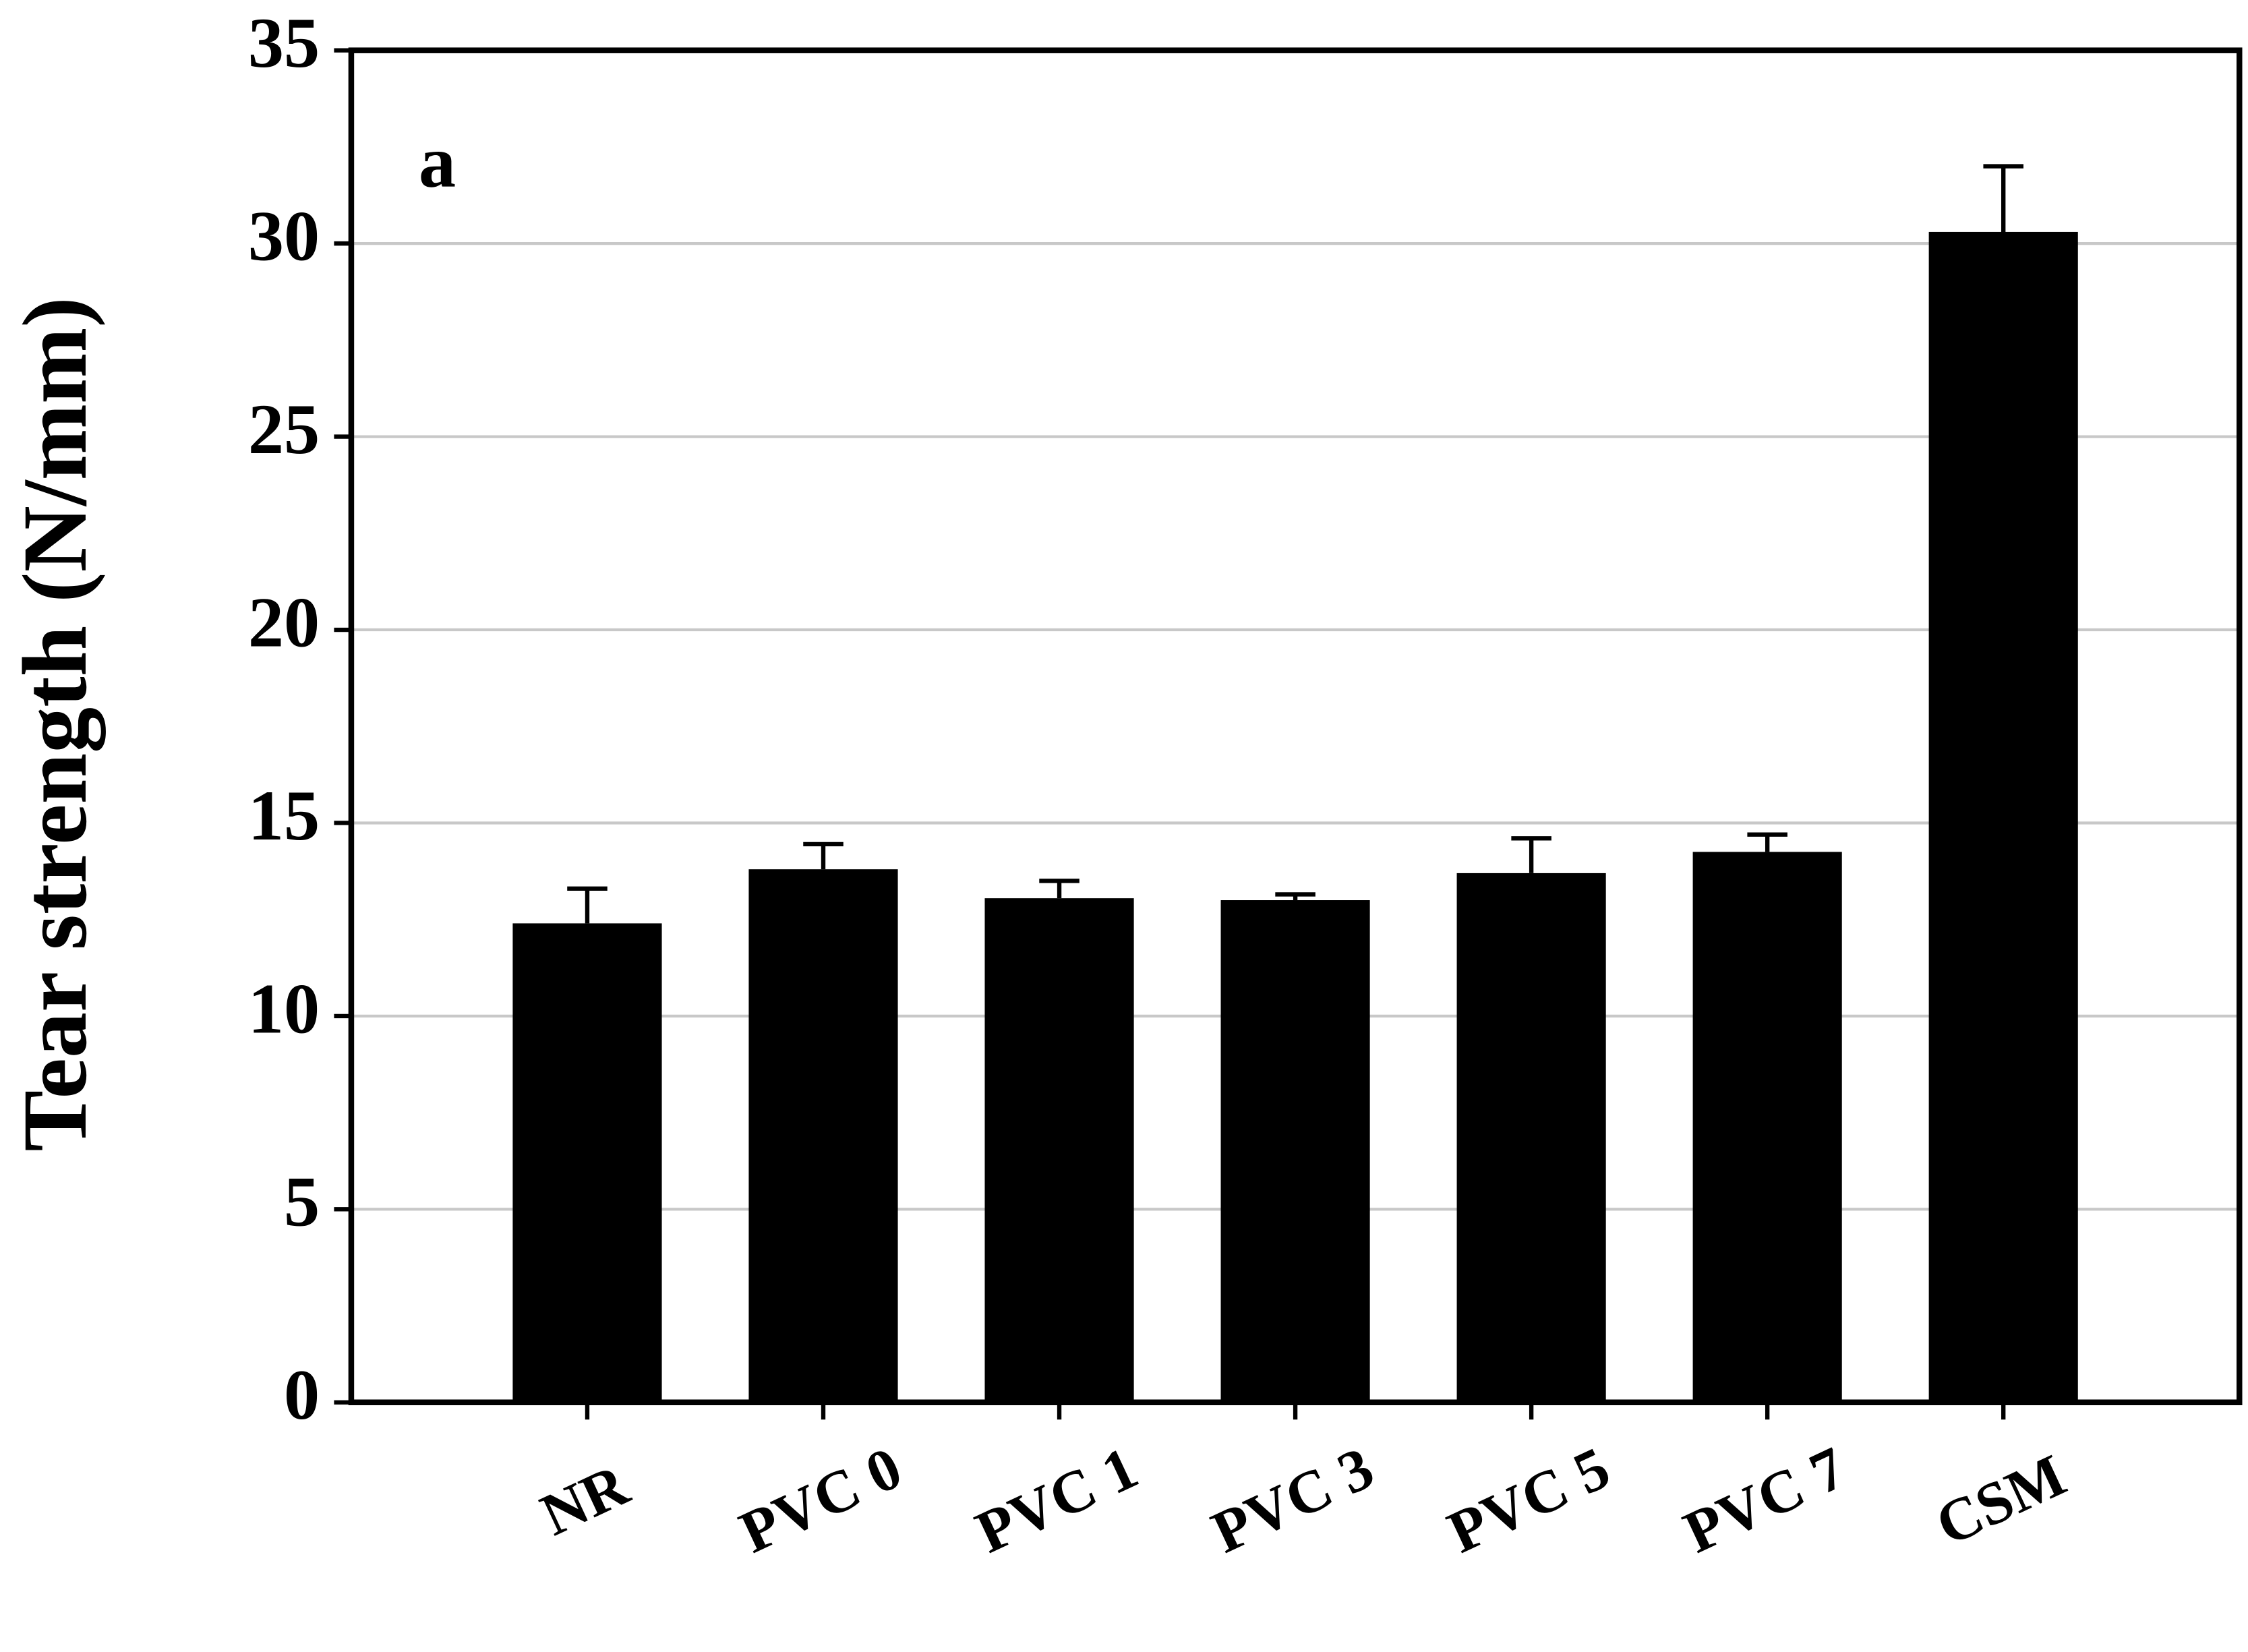 The height and width of the screenshot is (1652, 2248). What do you see at coordinates (2001, 1500) in the screenshot?
I see `x-tick-label: CSM` at bounding box center [2001, 1500].